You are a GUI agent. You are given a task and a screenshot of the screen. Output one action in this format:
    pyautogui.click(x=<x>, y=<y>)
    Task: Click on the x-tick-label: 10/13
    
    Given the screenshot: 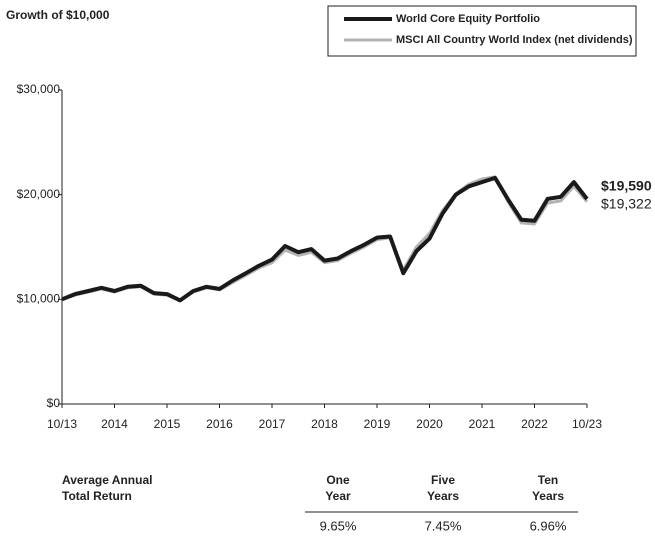 What is the action you would take?
    pyautogui.click(x=62, y=424)
    